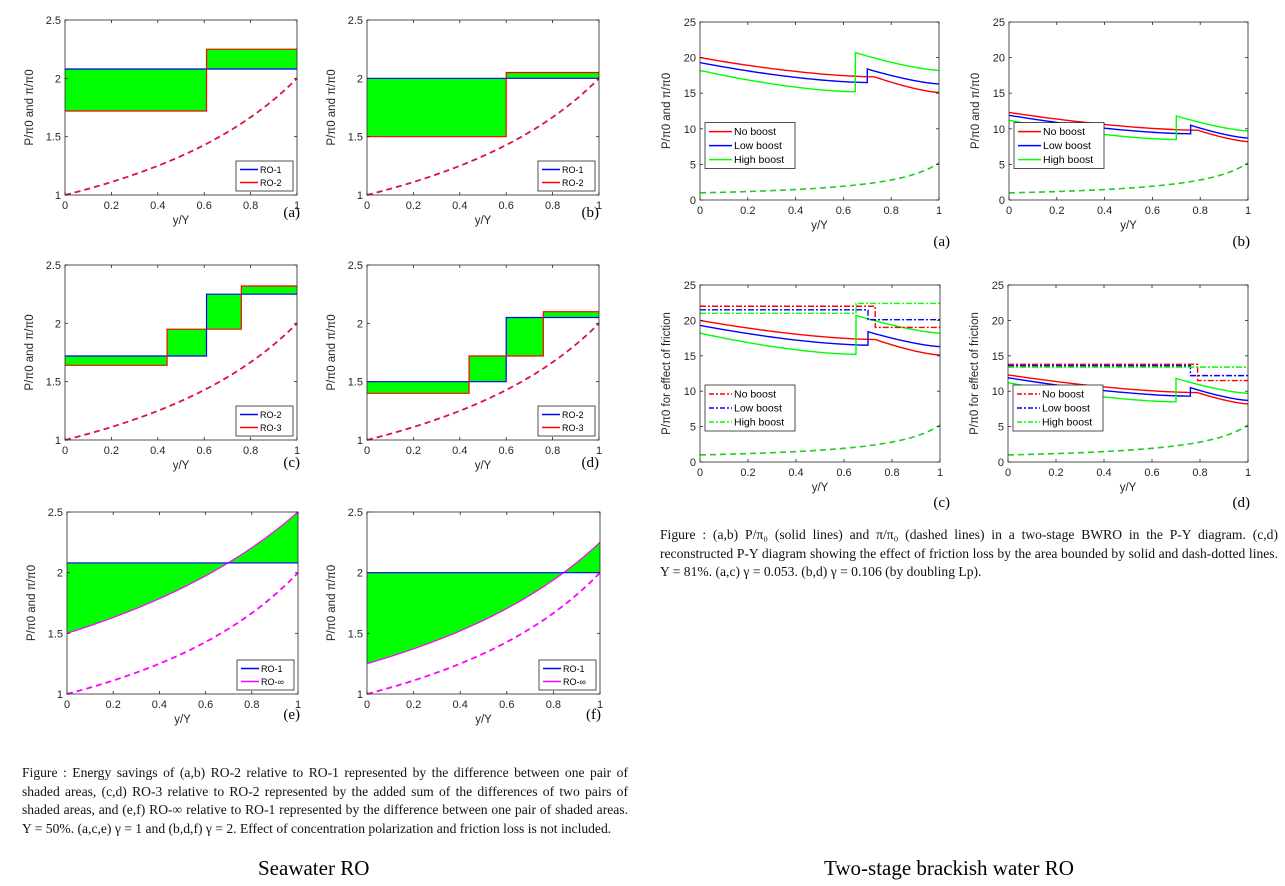 The height and width of the screenshot is (886, 1285). I want to click on y-axis-label: P/π0 for effect of friction, so click(975, 373).